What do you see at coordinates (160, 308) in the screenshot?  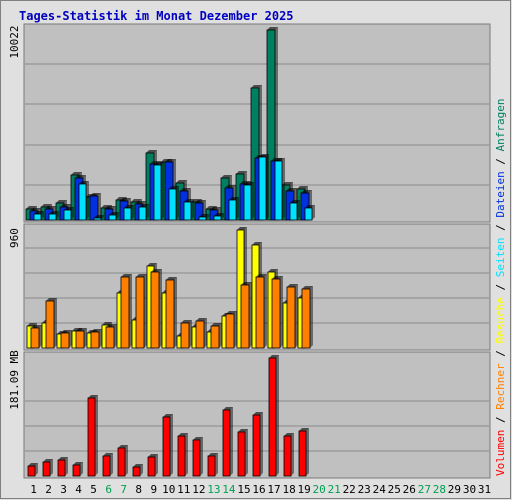 I see `bar-rechner-day-9-side` at bounding box center [160, 308].